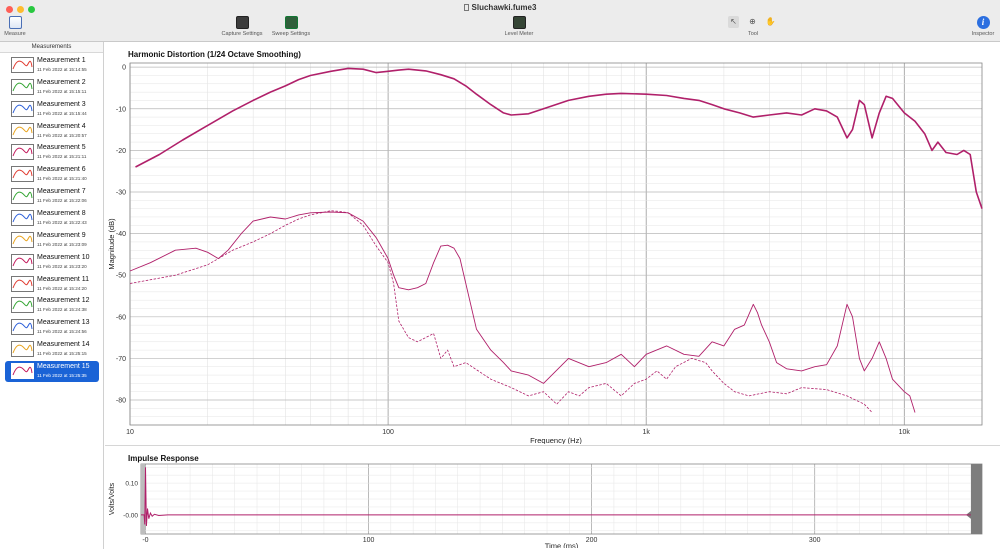 This screenshot has width=1000, height=549. What do you see at coordinates (63, 301) in the screenshot?
I see `measurement-name: Measurement 12` at bounding box center [63, 301].